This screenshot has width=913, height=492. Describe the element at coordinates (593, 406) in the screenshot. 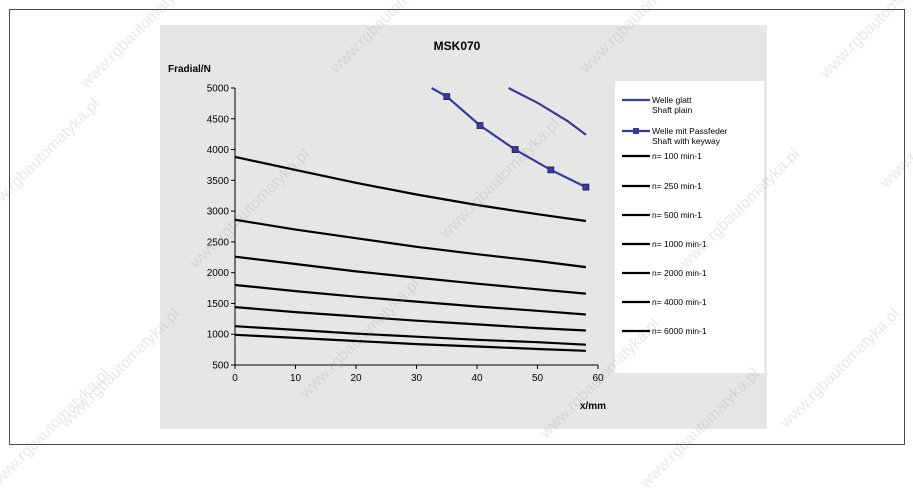

I see `x-axis-label: x/mm` at that location.